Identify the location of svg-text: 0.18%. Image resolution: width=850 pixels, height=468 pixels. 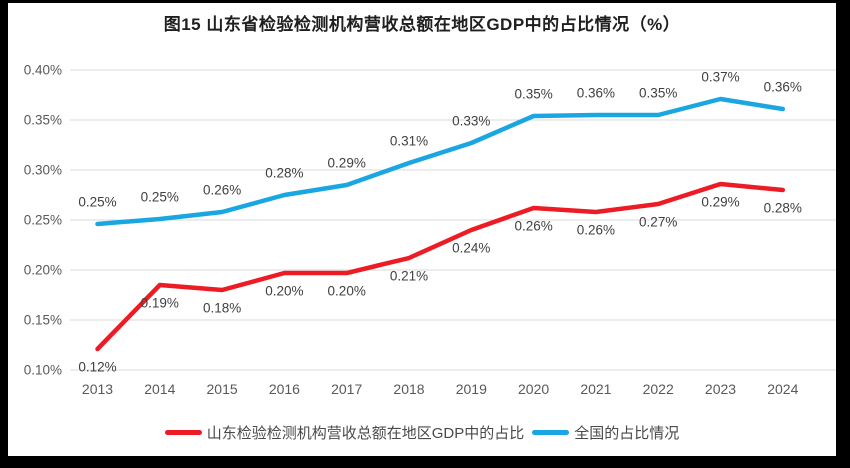
(222, 308).